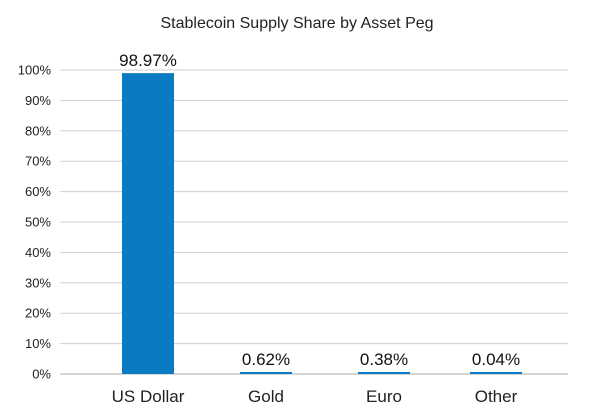 This screenshot has width=600, height=420. Describe the element at coordinates (384, 396) in the screenshot. I see `x-category-label: Euro` at that location.